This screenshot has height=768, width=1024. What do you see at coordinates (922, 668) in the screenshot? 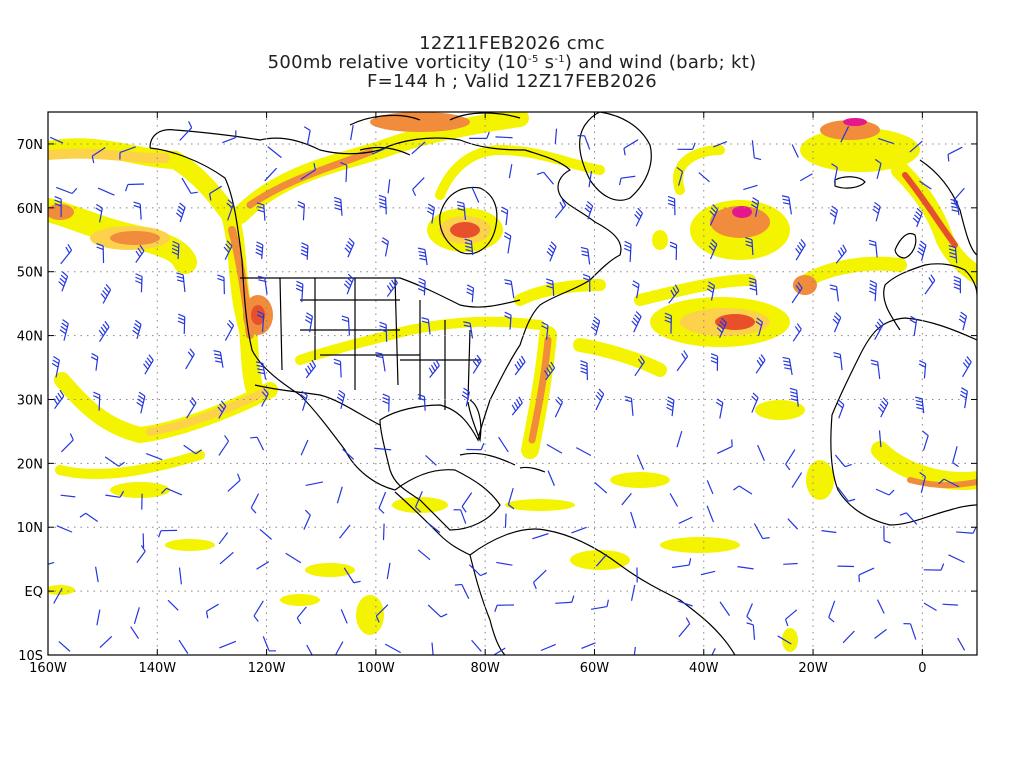
I see `lon-tick-label: 0` at bounding box center [922, 668].